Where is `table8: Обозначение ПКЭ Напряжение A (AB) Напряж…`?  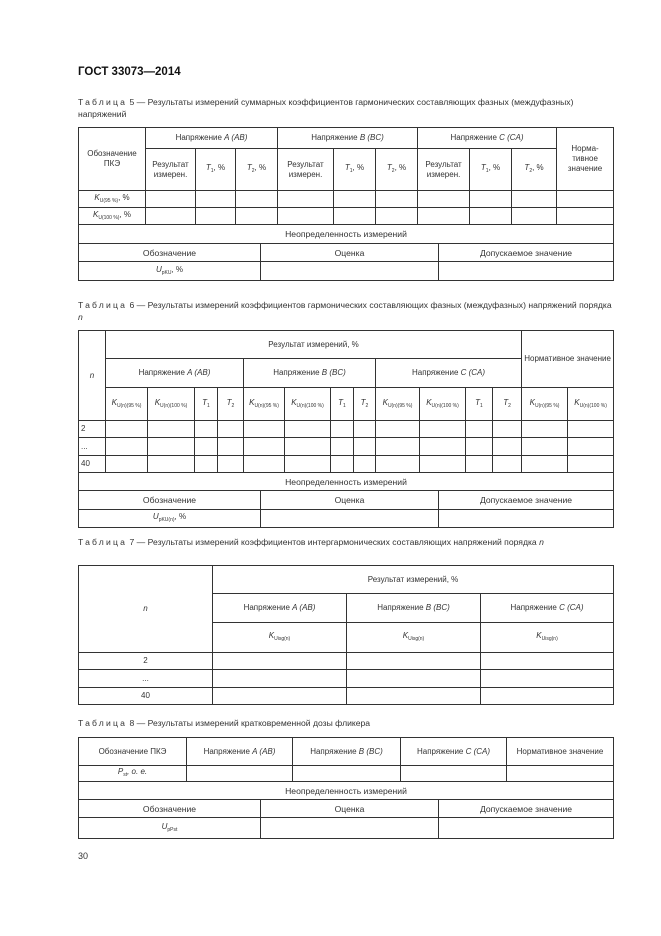 table8: Обозначение ПКЭ Напряжение A (AB) Напряж… is located at coordinates (346, 759).